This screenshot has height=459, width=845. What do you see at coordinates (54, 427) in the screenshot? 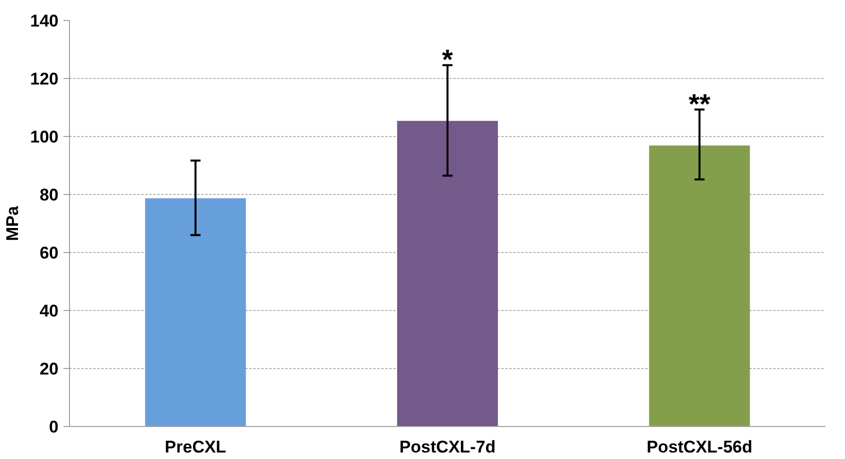
I see `y-tick-label: 0` at bounding box center [54, 427].